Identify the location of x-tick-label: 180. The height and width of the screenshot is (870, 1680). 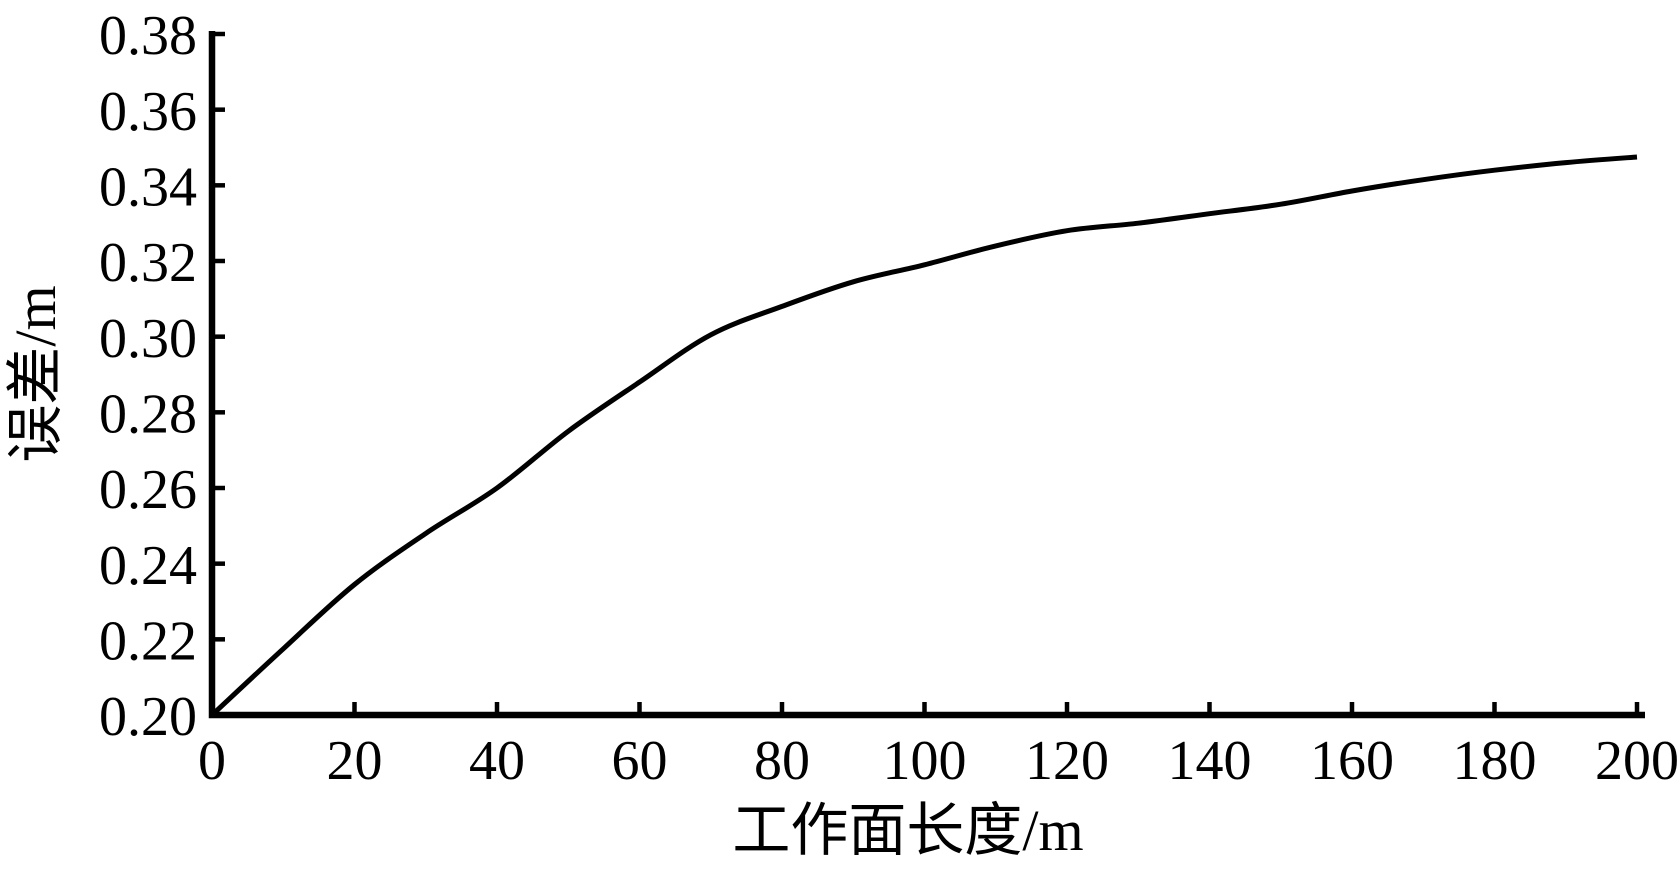
(1495, 761).